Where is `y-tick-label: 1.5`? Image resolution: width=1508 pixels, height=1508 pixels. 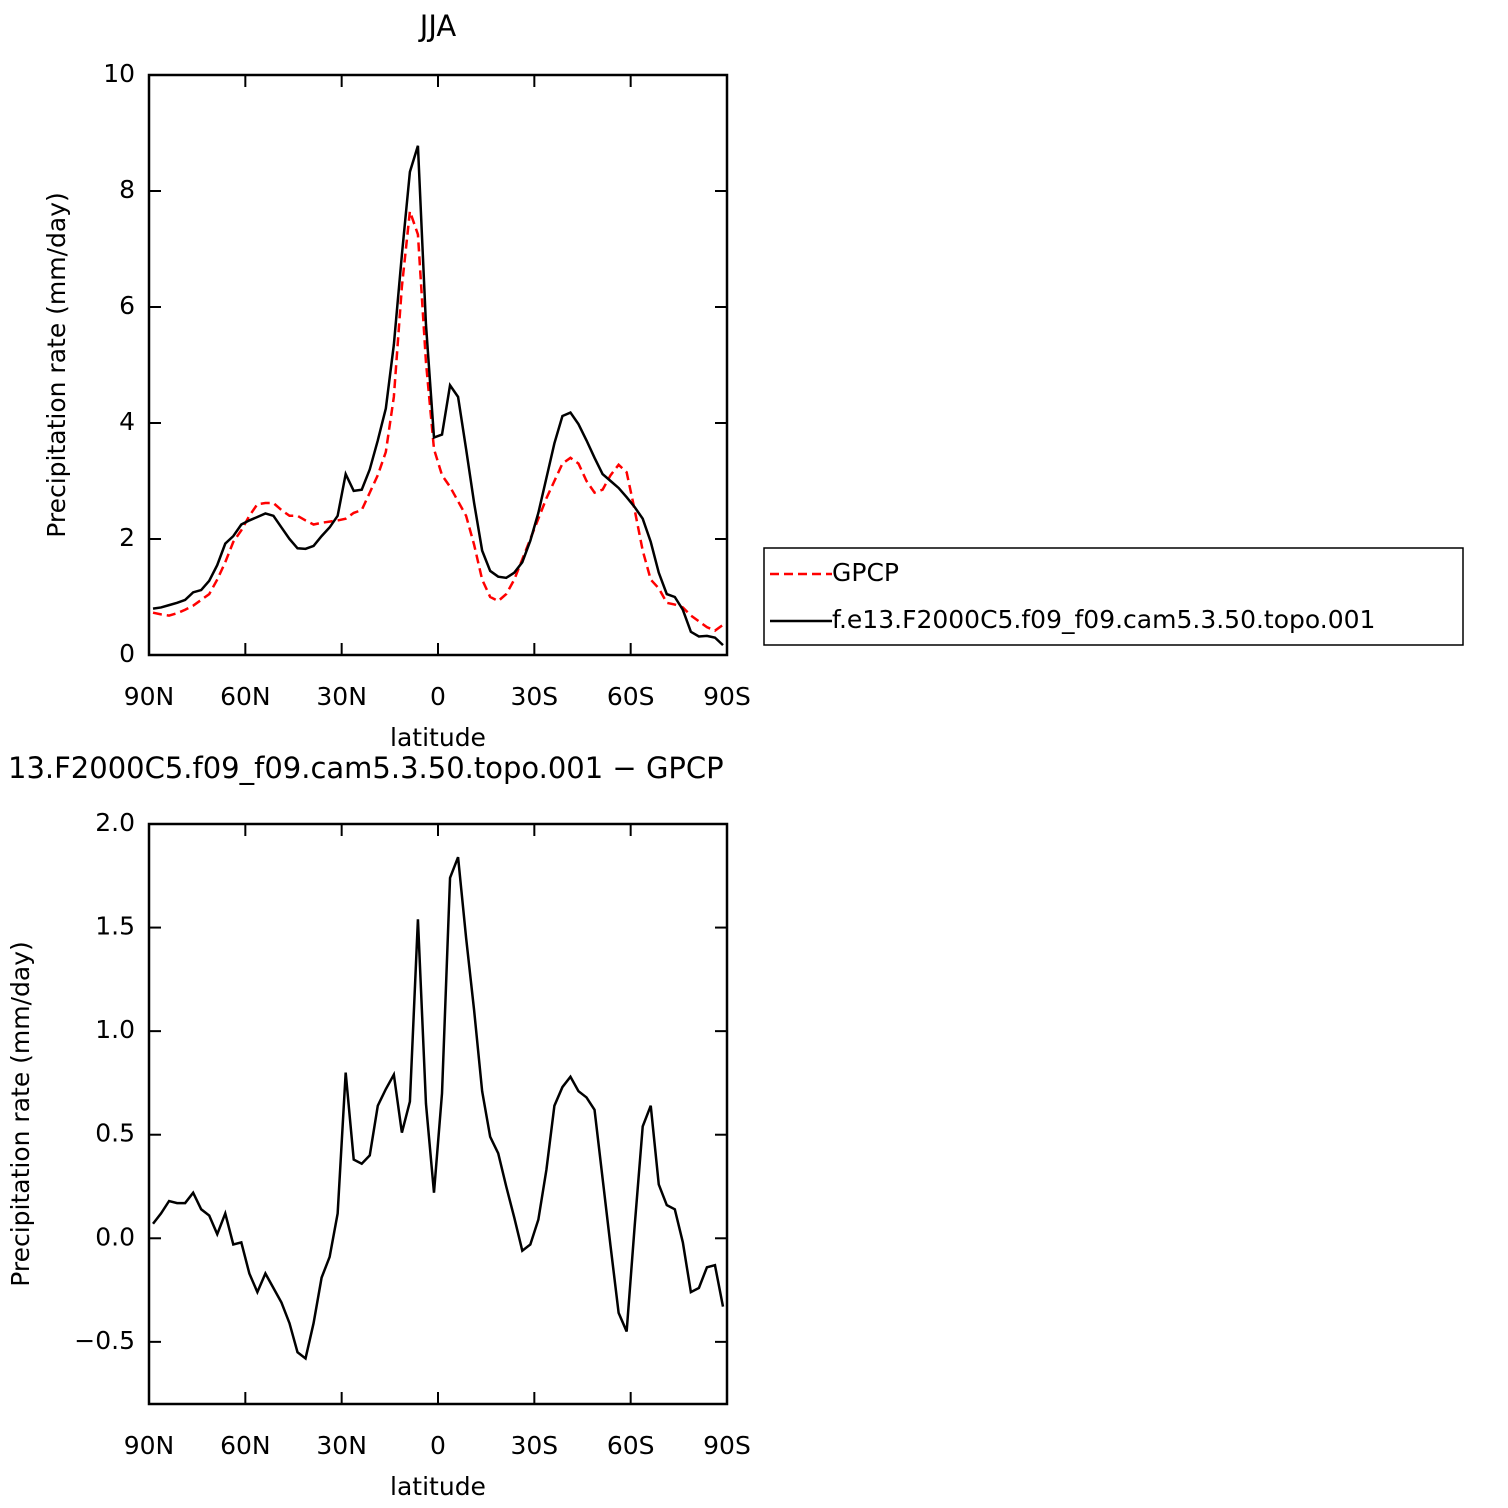 y-tick-label: 1.5 is located at coordinates (115, 926).